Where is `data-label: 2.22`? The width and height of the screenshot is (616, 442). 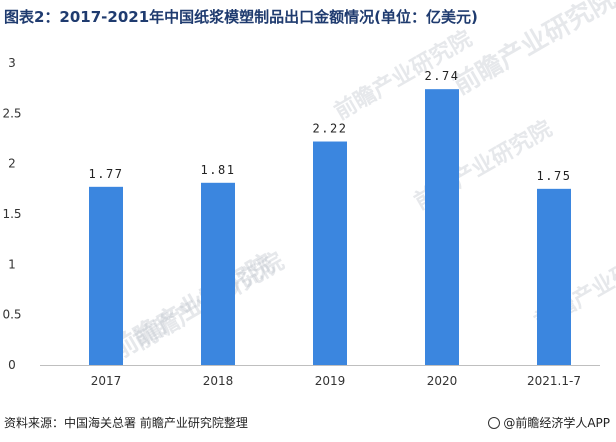 data-label: 2.22 is located at coordinates (330, 129).